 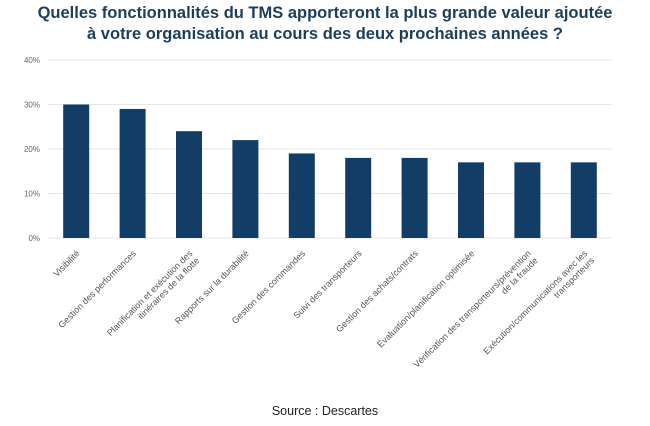 I want to click on x-tick-label: Visibilité, so click(x=66, y=263).